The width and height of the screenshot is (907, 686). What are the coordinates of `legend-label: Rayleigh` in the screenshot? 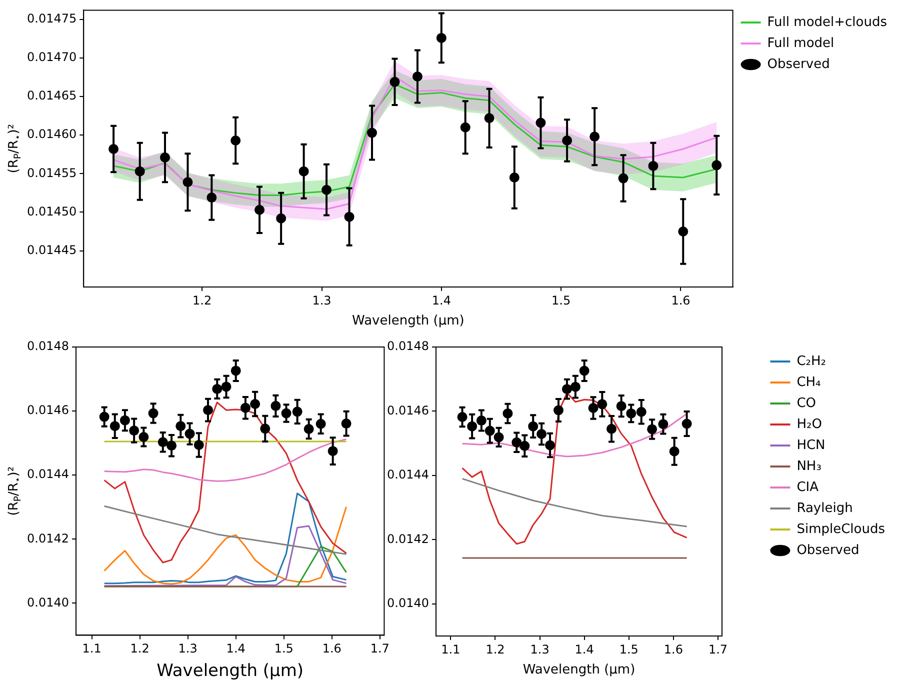 It's located at (824, 508).